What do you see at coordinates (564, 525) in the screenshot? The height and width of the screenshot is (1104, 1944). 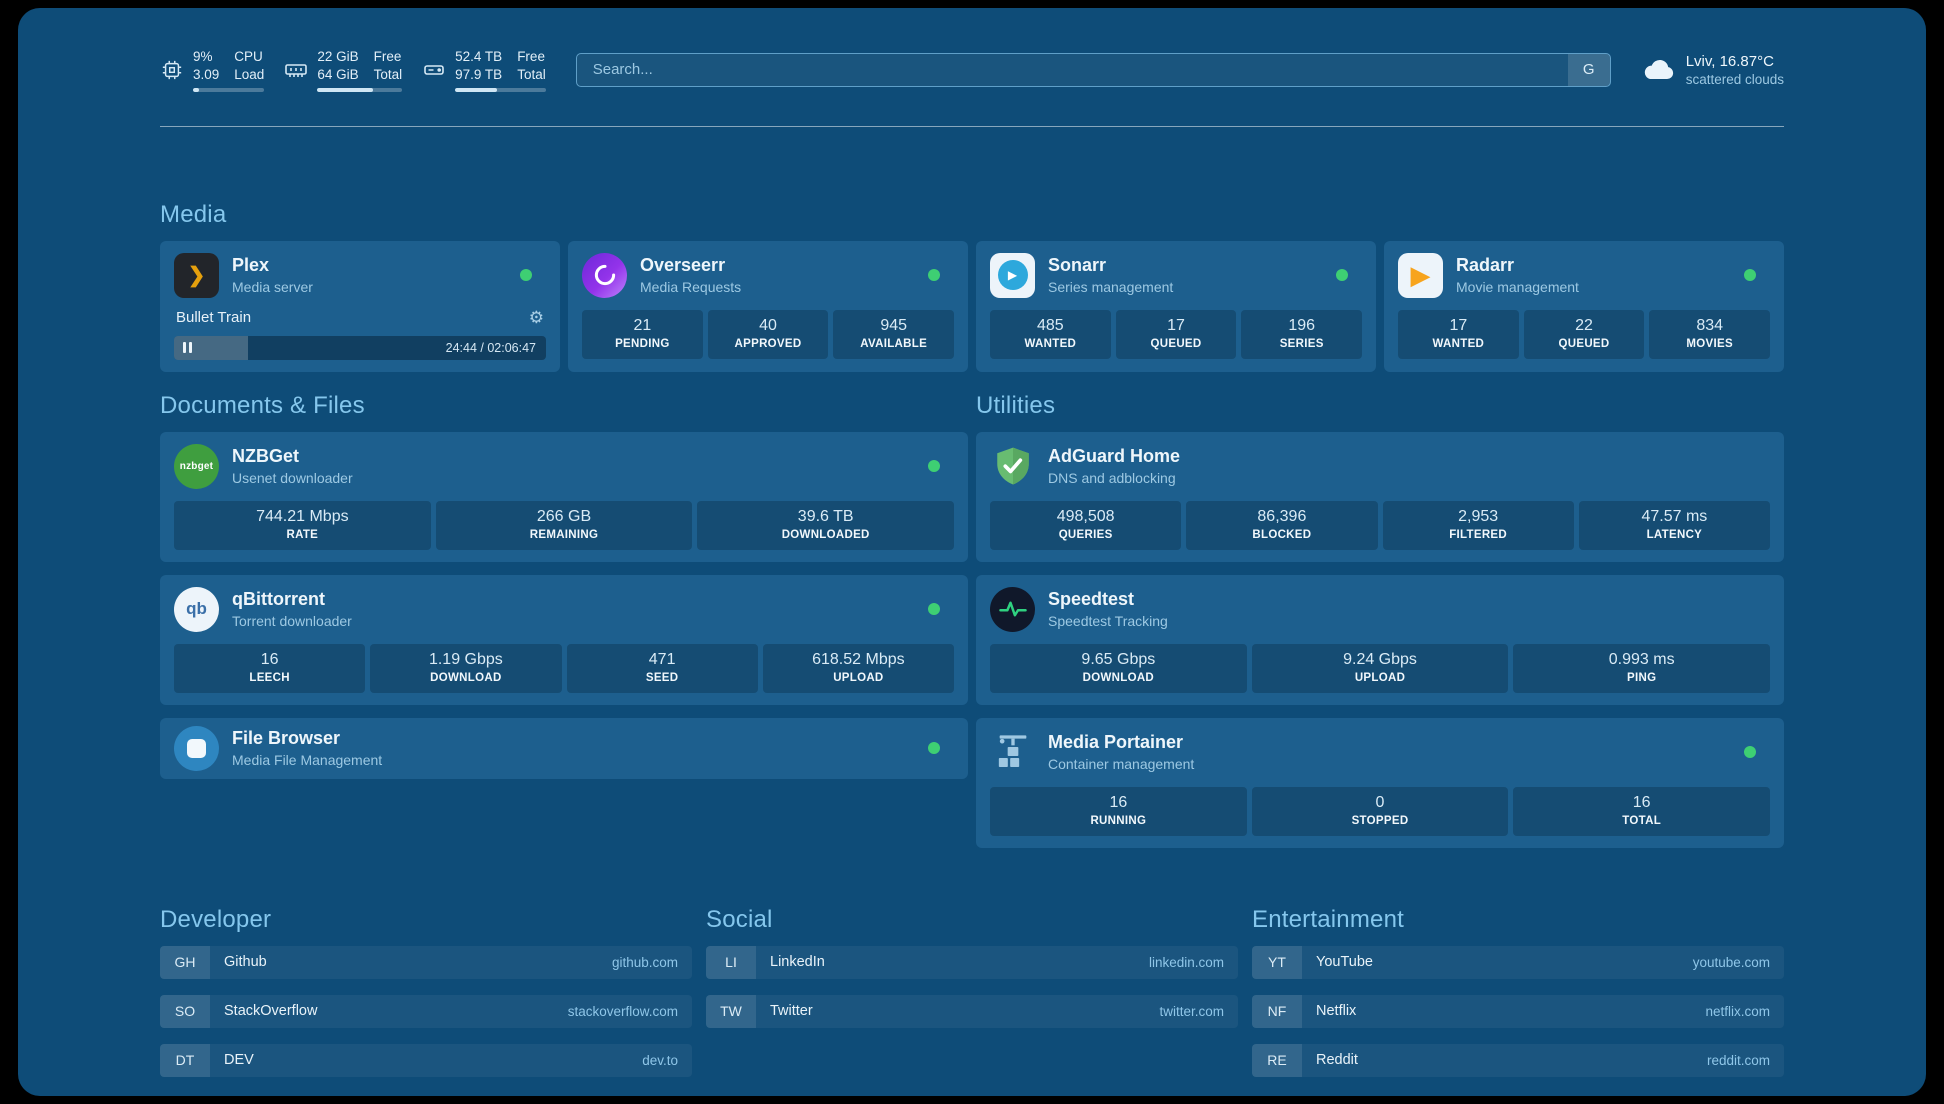 I see `stat-tile: 266 GB REMAINING` at bounding box center [564, 525].